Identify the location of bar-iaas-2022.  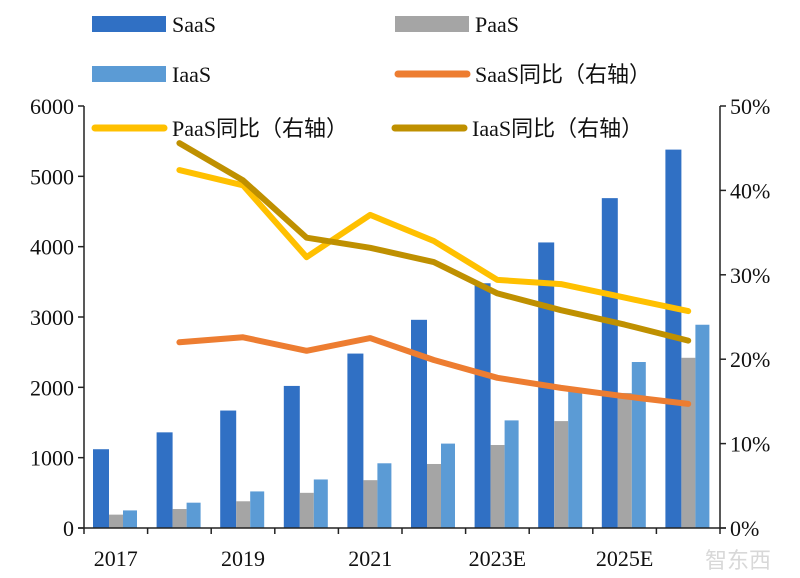
(448, 485).